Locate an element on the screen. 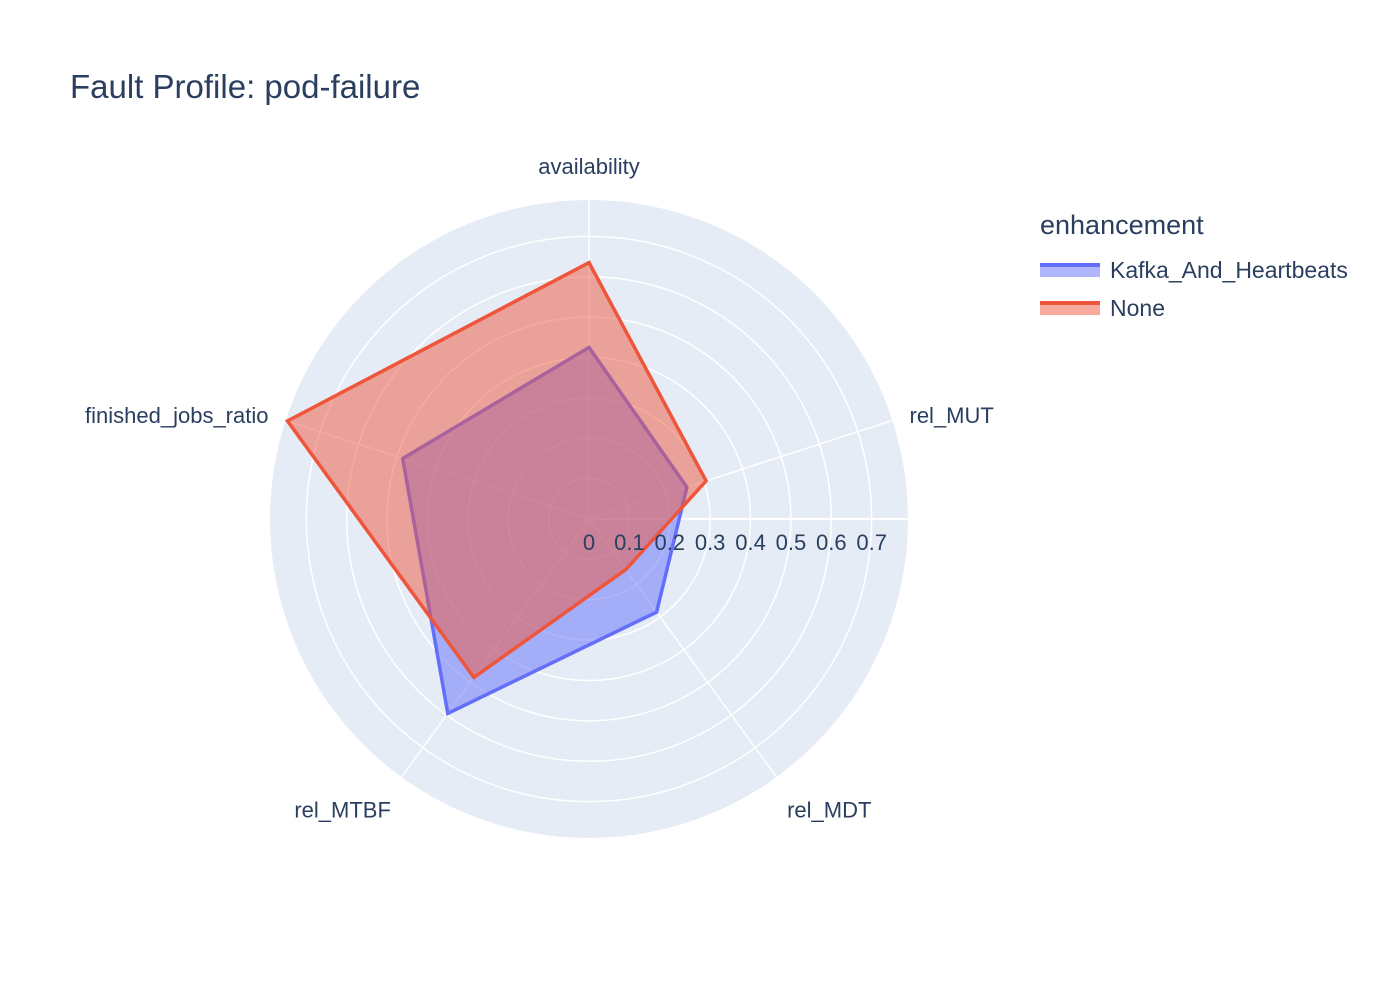  chart-title: Fault Profile: pod-failure is located at coordinates (245, 86).